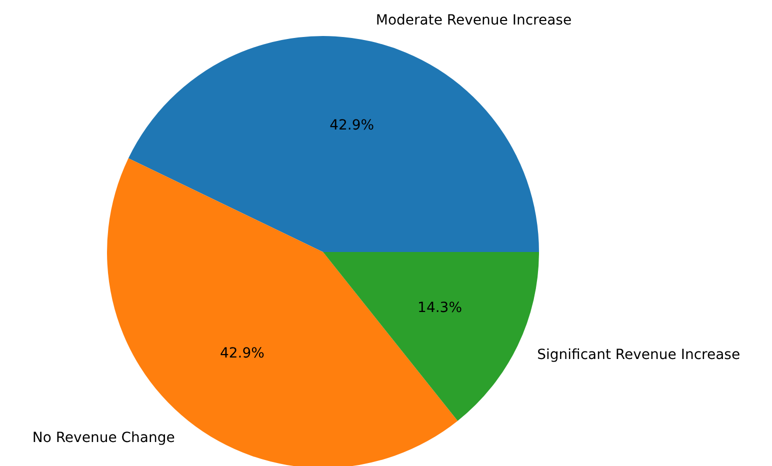  Describe the element at coordinates (440, 308) in the screenshot. I see `data-label: 14.3%` at that location.